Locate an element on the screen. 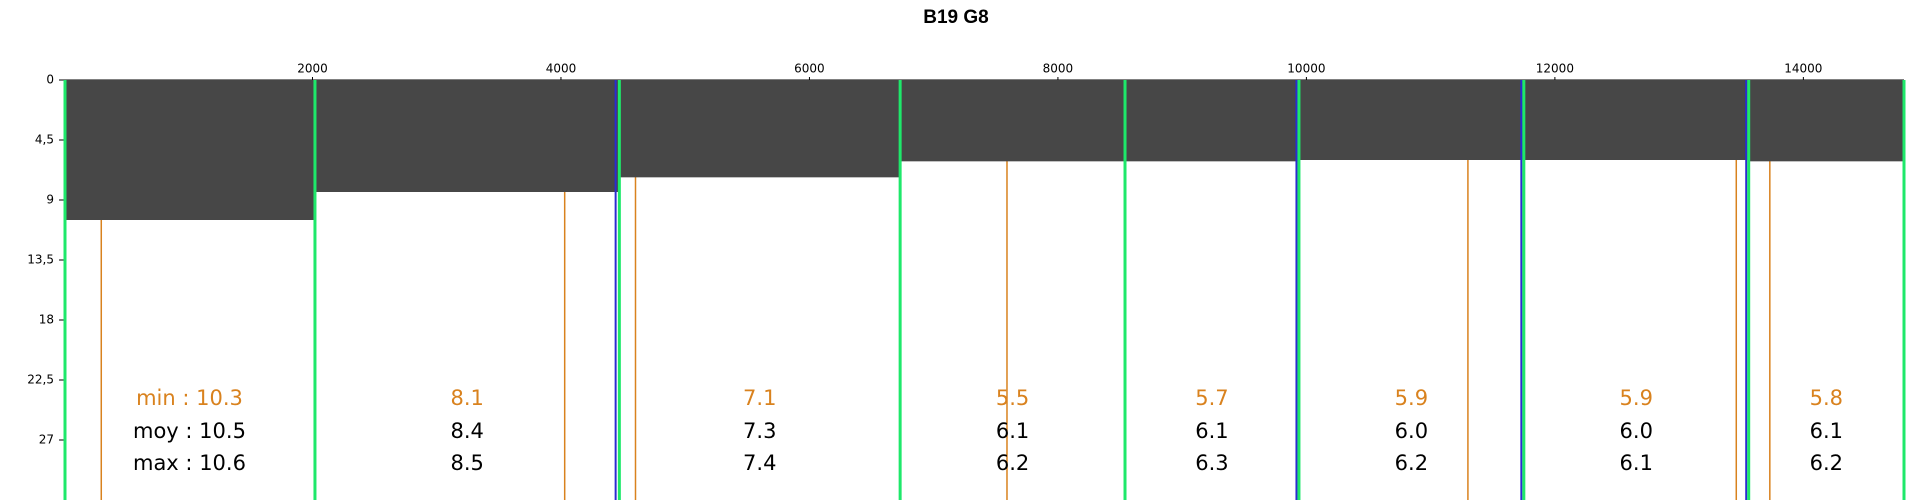 The image size is (1920, 500). stat-label: 7.4 is located at coordinates (759, 463).